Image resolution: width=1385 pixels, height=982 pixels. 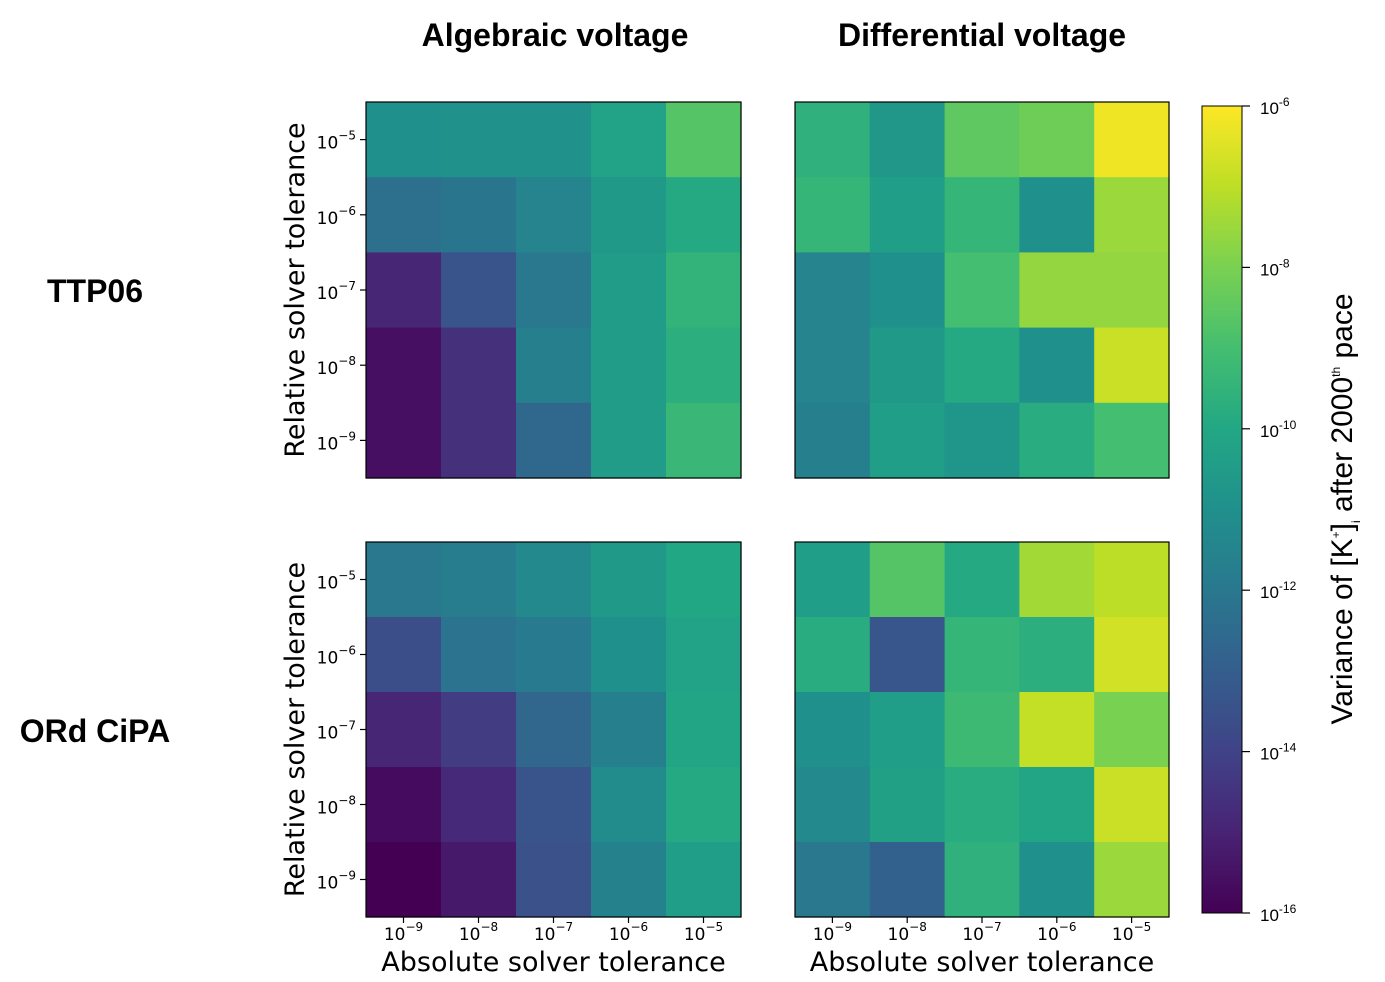 I want to click on column-title-algebraic: Algebraic voltage, so click(x=555, y=35).